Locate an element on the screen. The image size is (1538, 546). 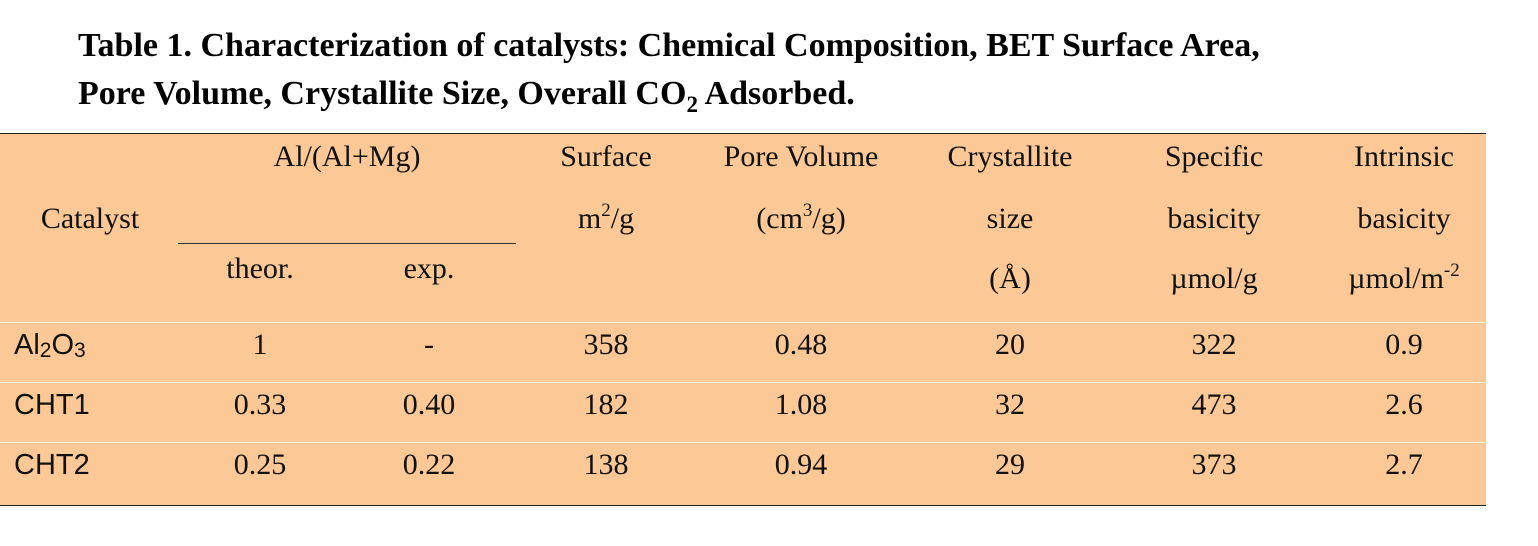
header-specific-3: µmol/g is located at coordinates (1214, 278).